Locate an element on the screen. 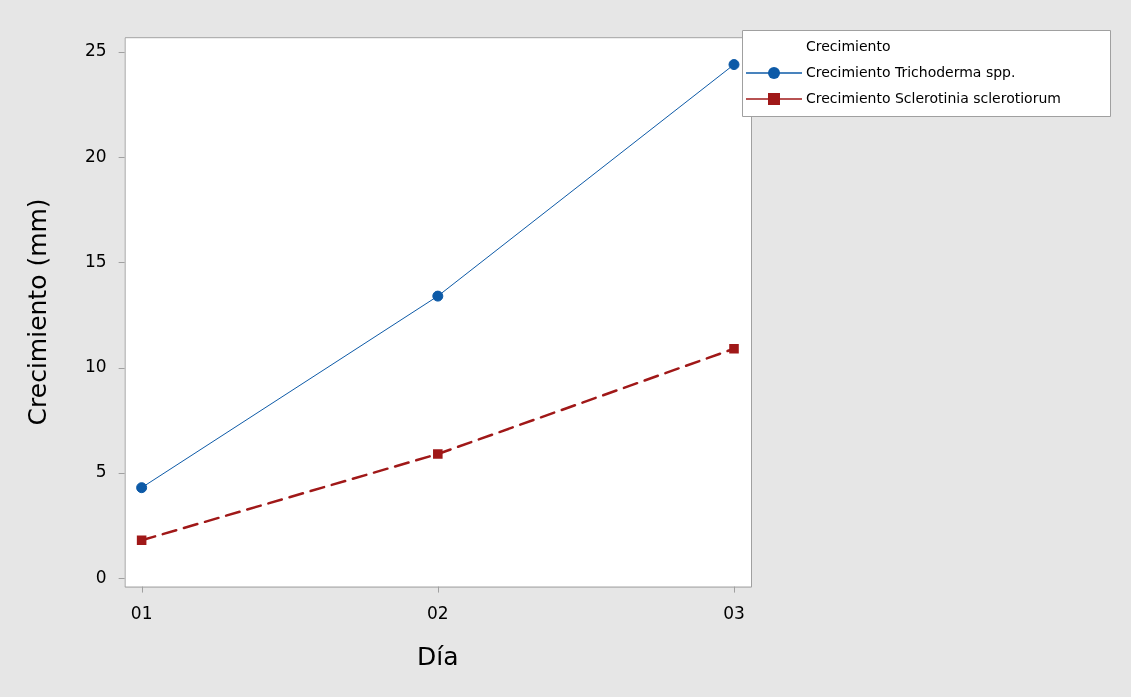 The height and width of the screenshot is (697, 1131). x-tick-label: 03 is located at coordinates (734, 613).